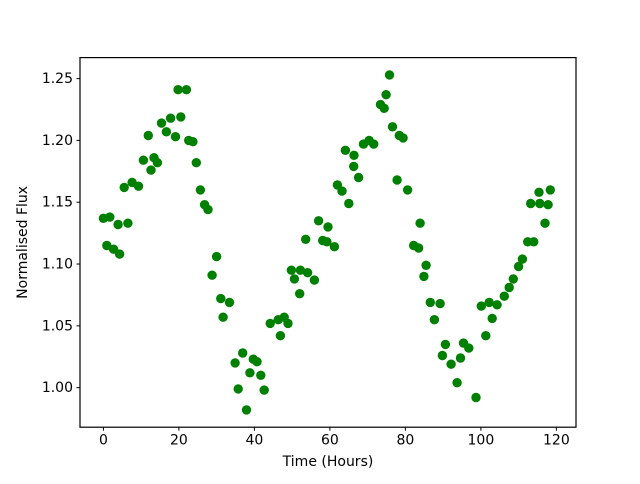 Image resolution: width=640 pixels, height=484 pixels. I want to click on y-tick-label: 1.15, so click(57, 203).